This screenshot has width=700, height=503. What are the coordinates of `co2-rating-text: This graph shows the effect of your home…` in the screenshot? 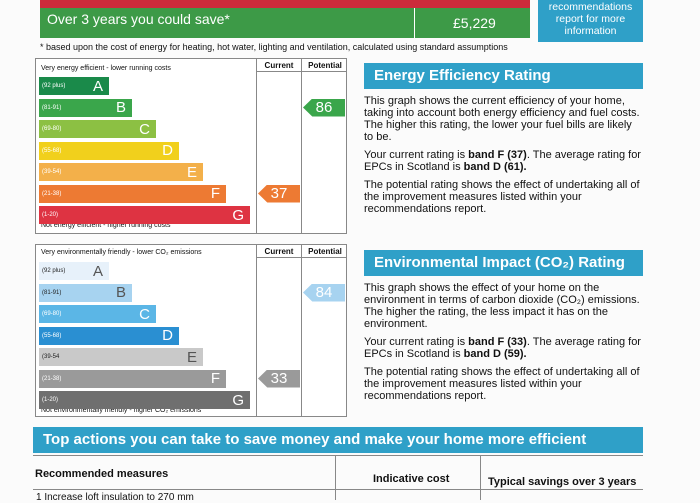 It's located at (504, 345).